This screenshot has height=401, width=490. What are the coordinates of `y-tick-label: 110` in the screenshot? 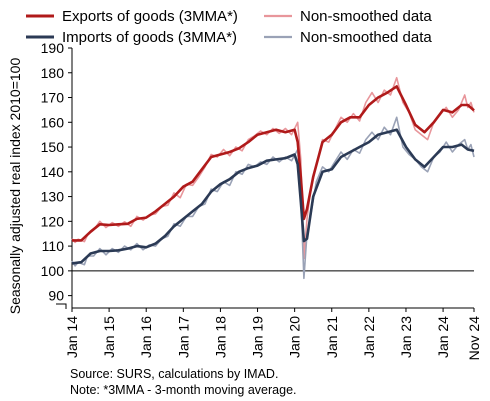 It's located at (53, 246).